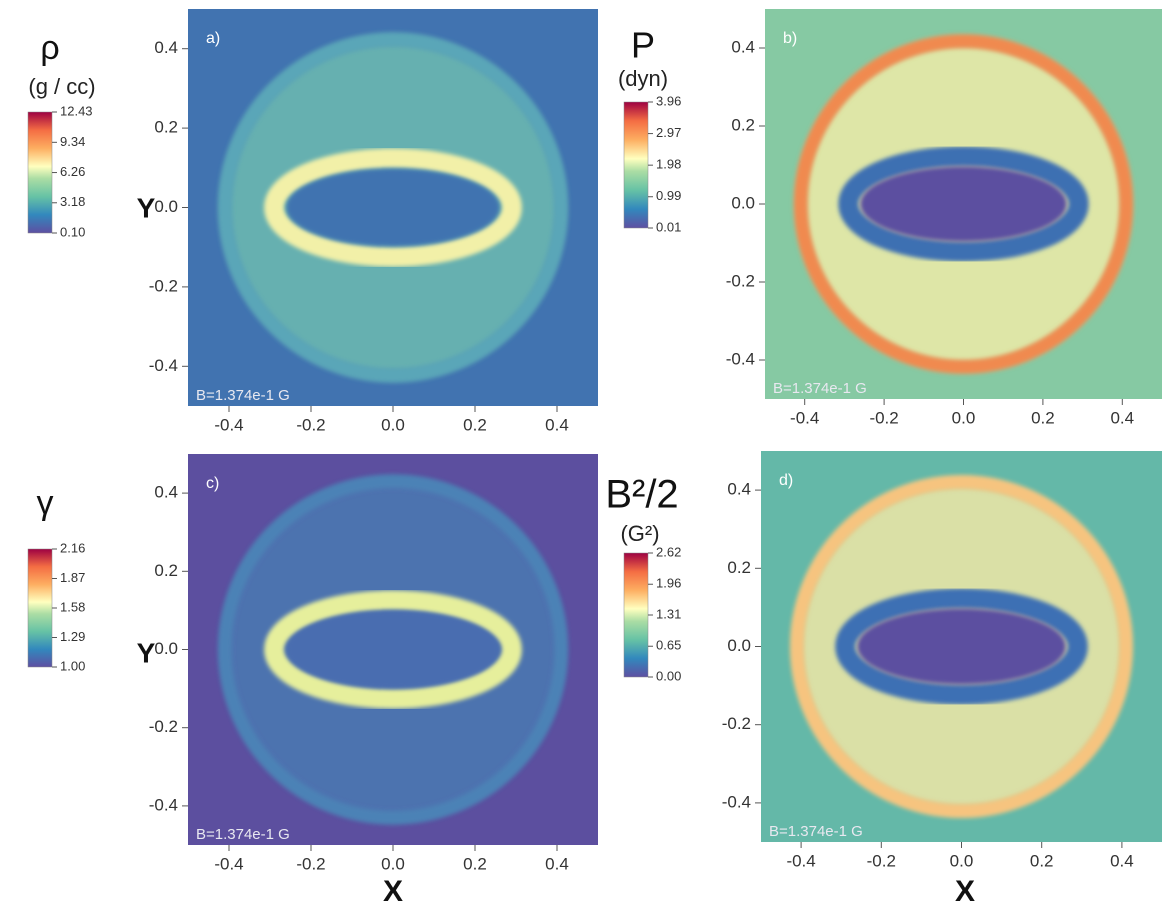  Describe the element at coordinates (212, 483) in the screenshot. I see `panel-label: c)` at that location.